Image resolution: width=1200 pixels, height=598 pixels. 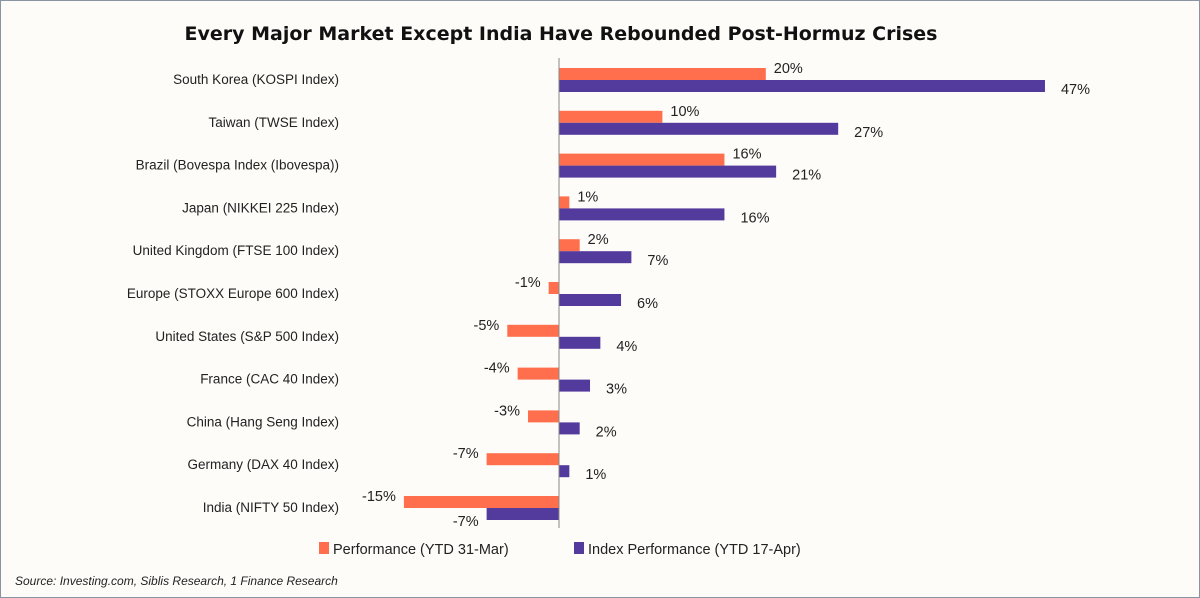 I want to click on category-label: United States (S&P 500 Index), so click(x=247, y=336).